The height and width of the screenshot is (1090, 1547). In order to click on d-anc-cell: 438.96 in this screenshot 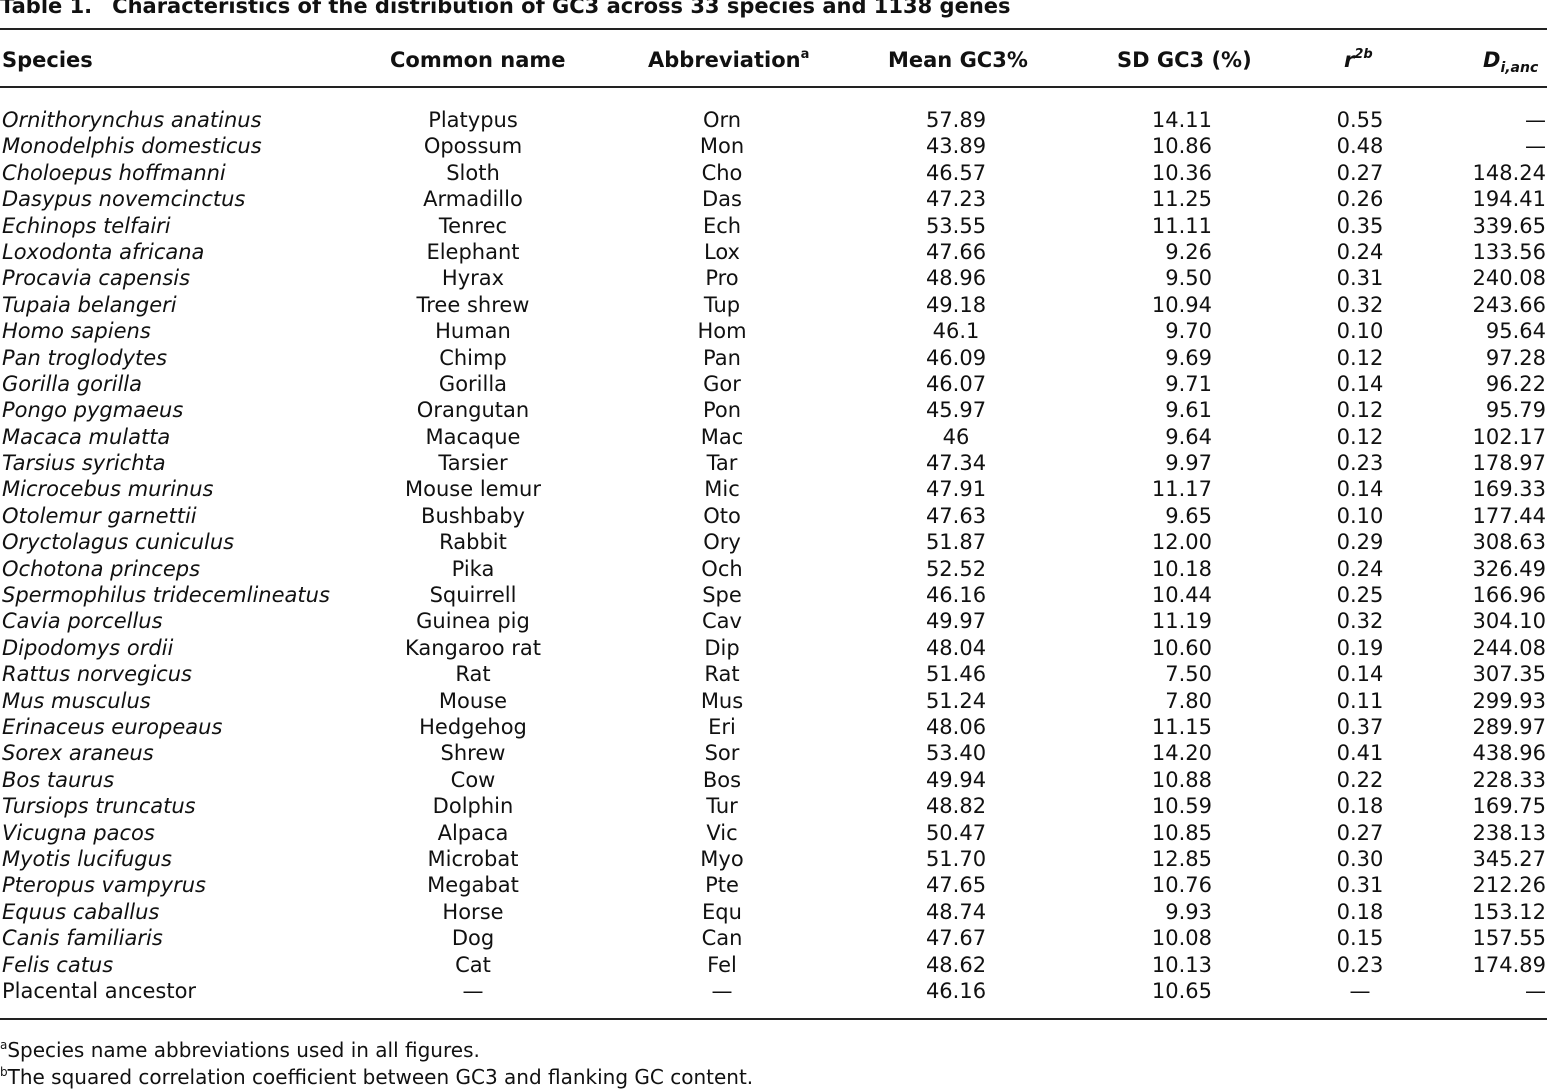, I will do `click(1509, 753)`.